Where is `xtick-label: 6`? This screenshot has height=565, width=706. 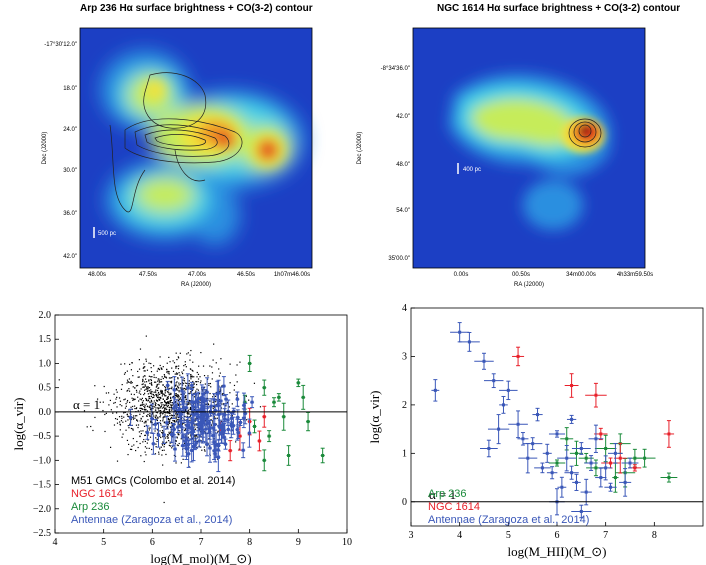 xtick-label: 6 is located at coordinates (152, 542).